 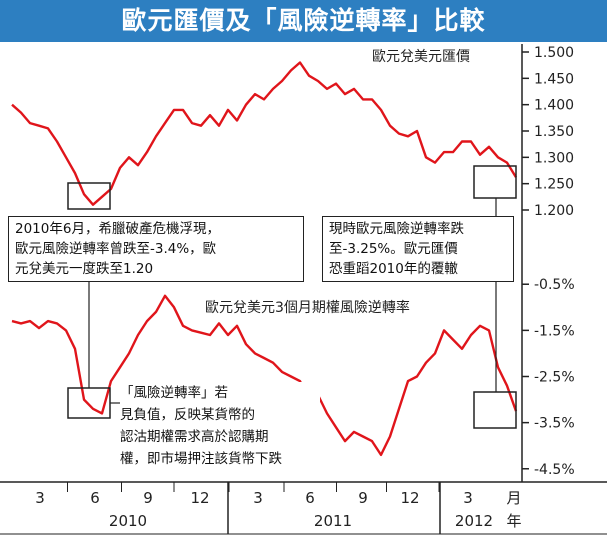 What do you see at coordinates (554, 378) in the screenshot?
I see `risk-reversal-ytick-label: -2.5%` at bounding box center [554, 378].